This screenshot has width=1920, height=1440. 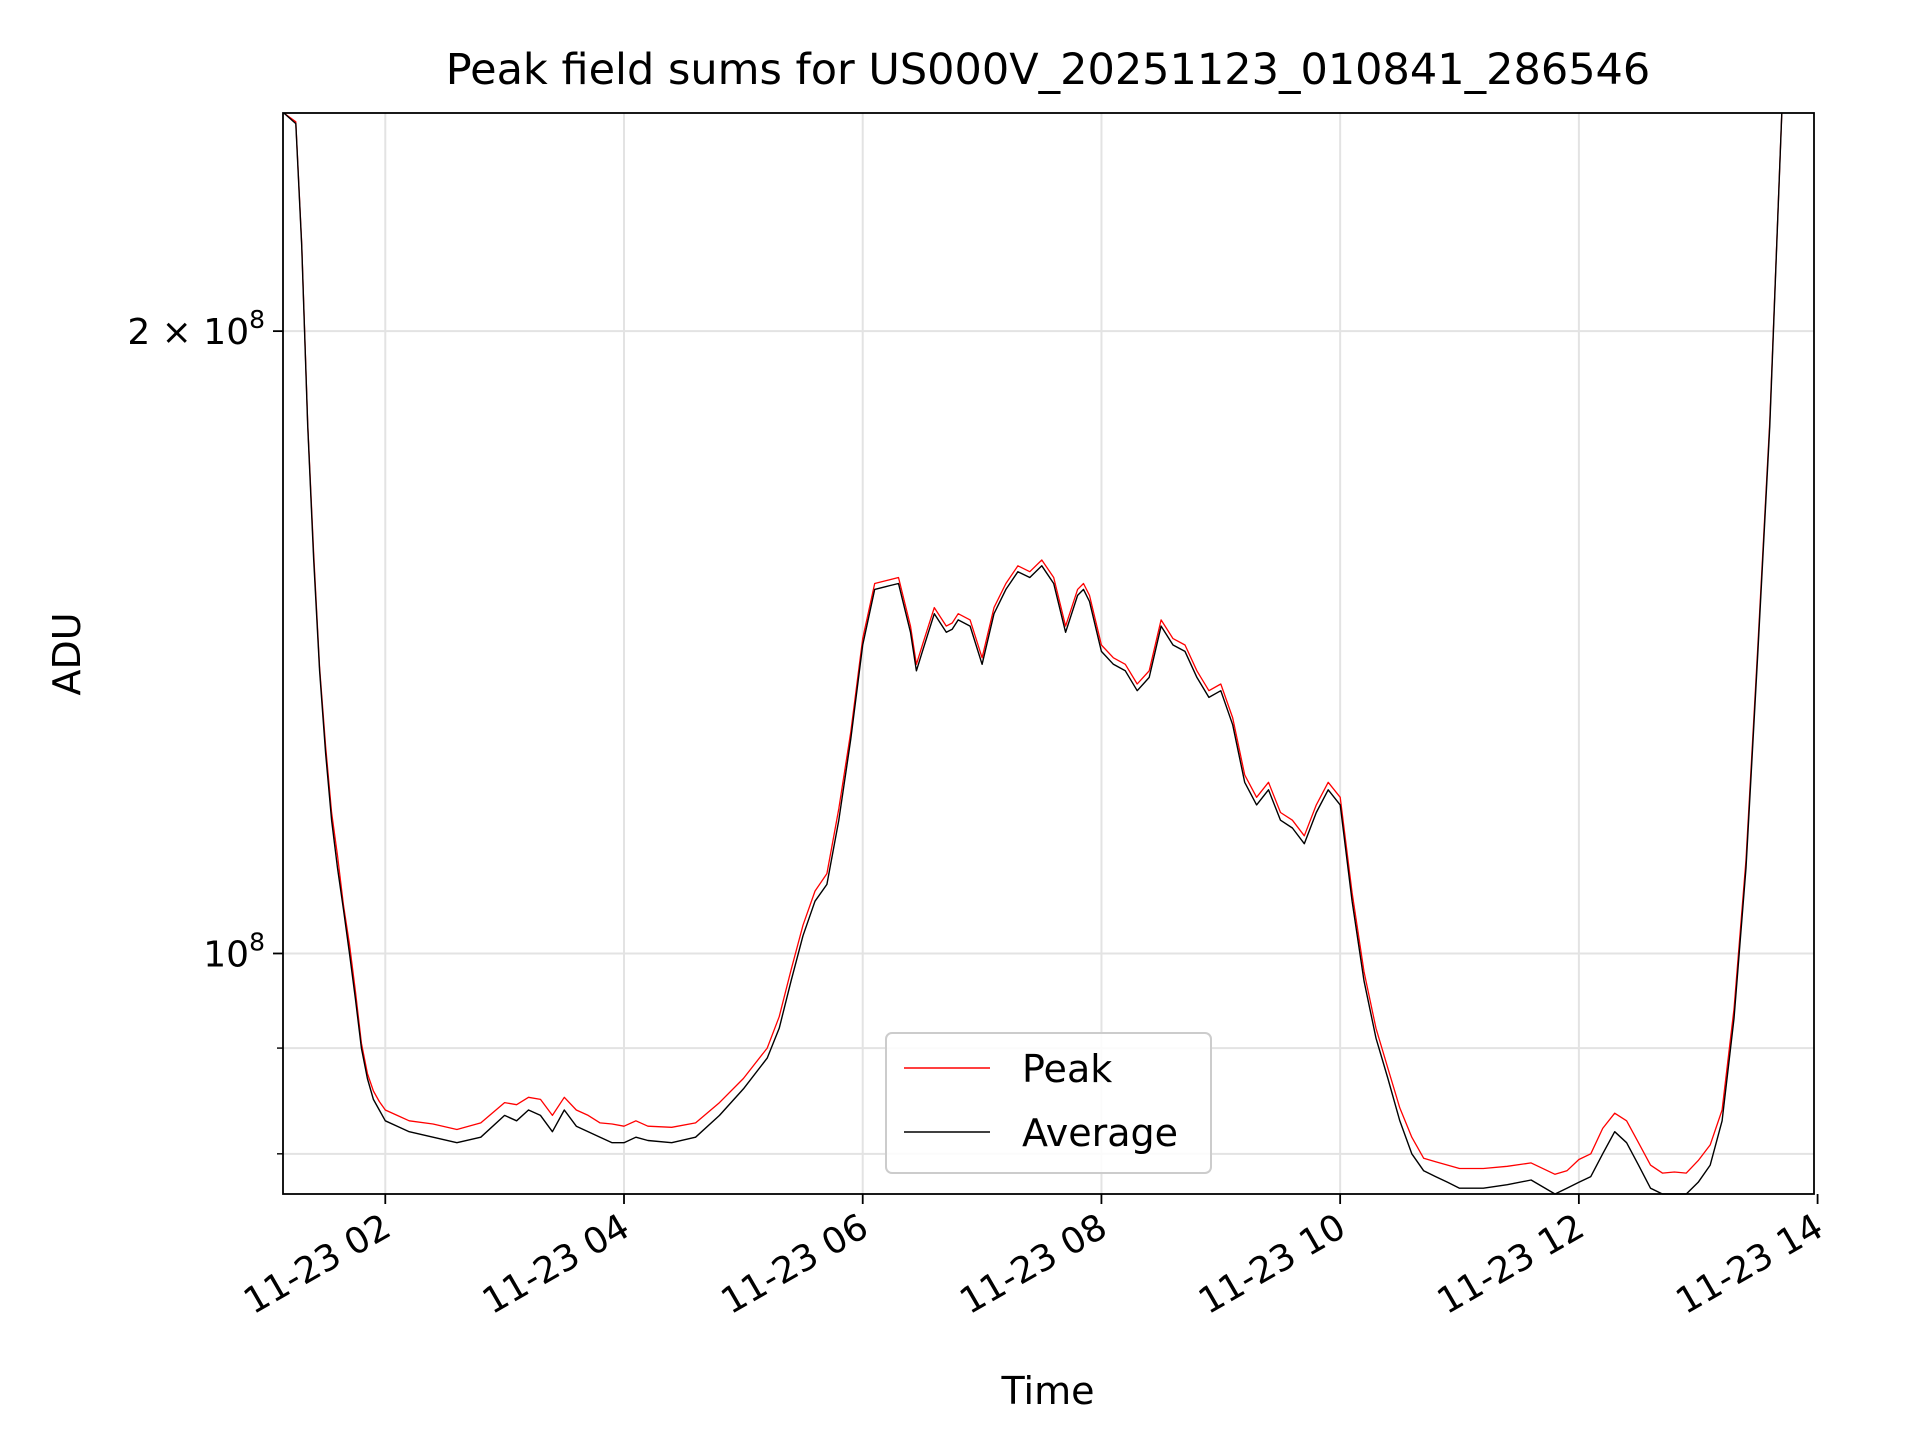 I want to click on y-axis-label: ADU, so click(x=67, y=653).